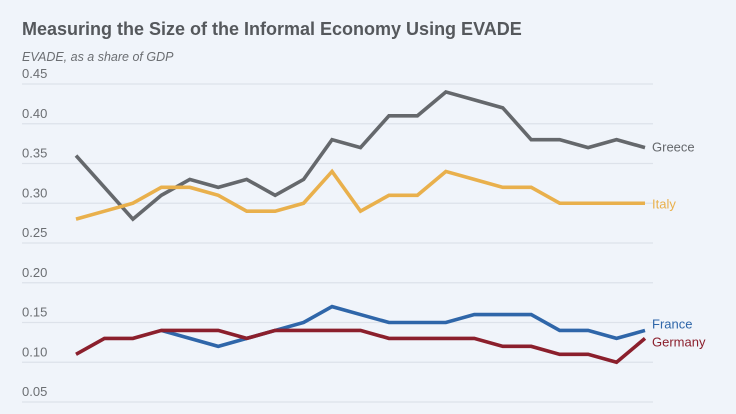 This screenshot has width=736, height=414. Describe the element at coordinates (34, 312) in the screenshot. I see `y-tick-label: 0.15` at that location.